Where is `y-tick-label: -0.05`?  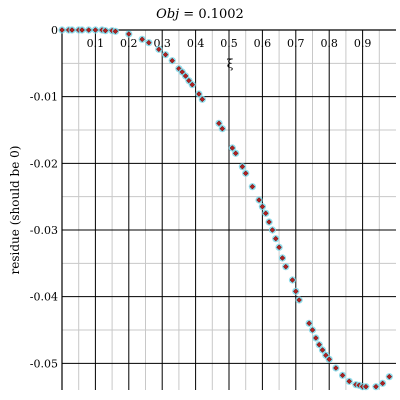 y-tick-label: -0.05 is located at coordinates (44, 363).